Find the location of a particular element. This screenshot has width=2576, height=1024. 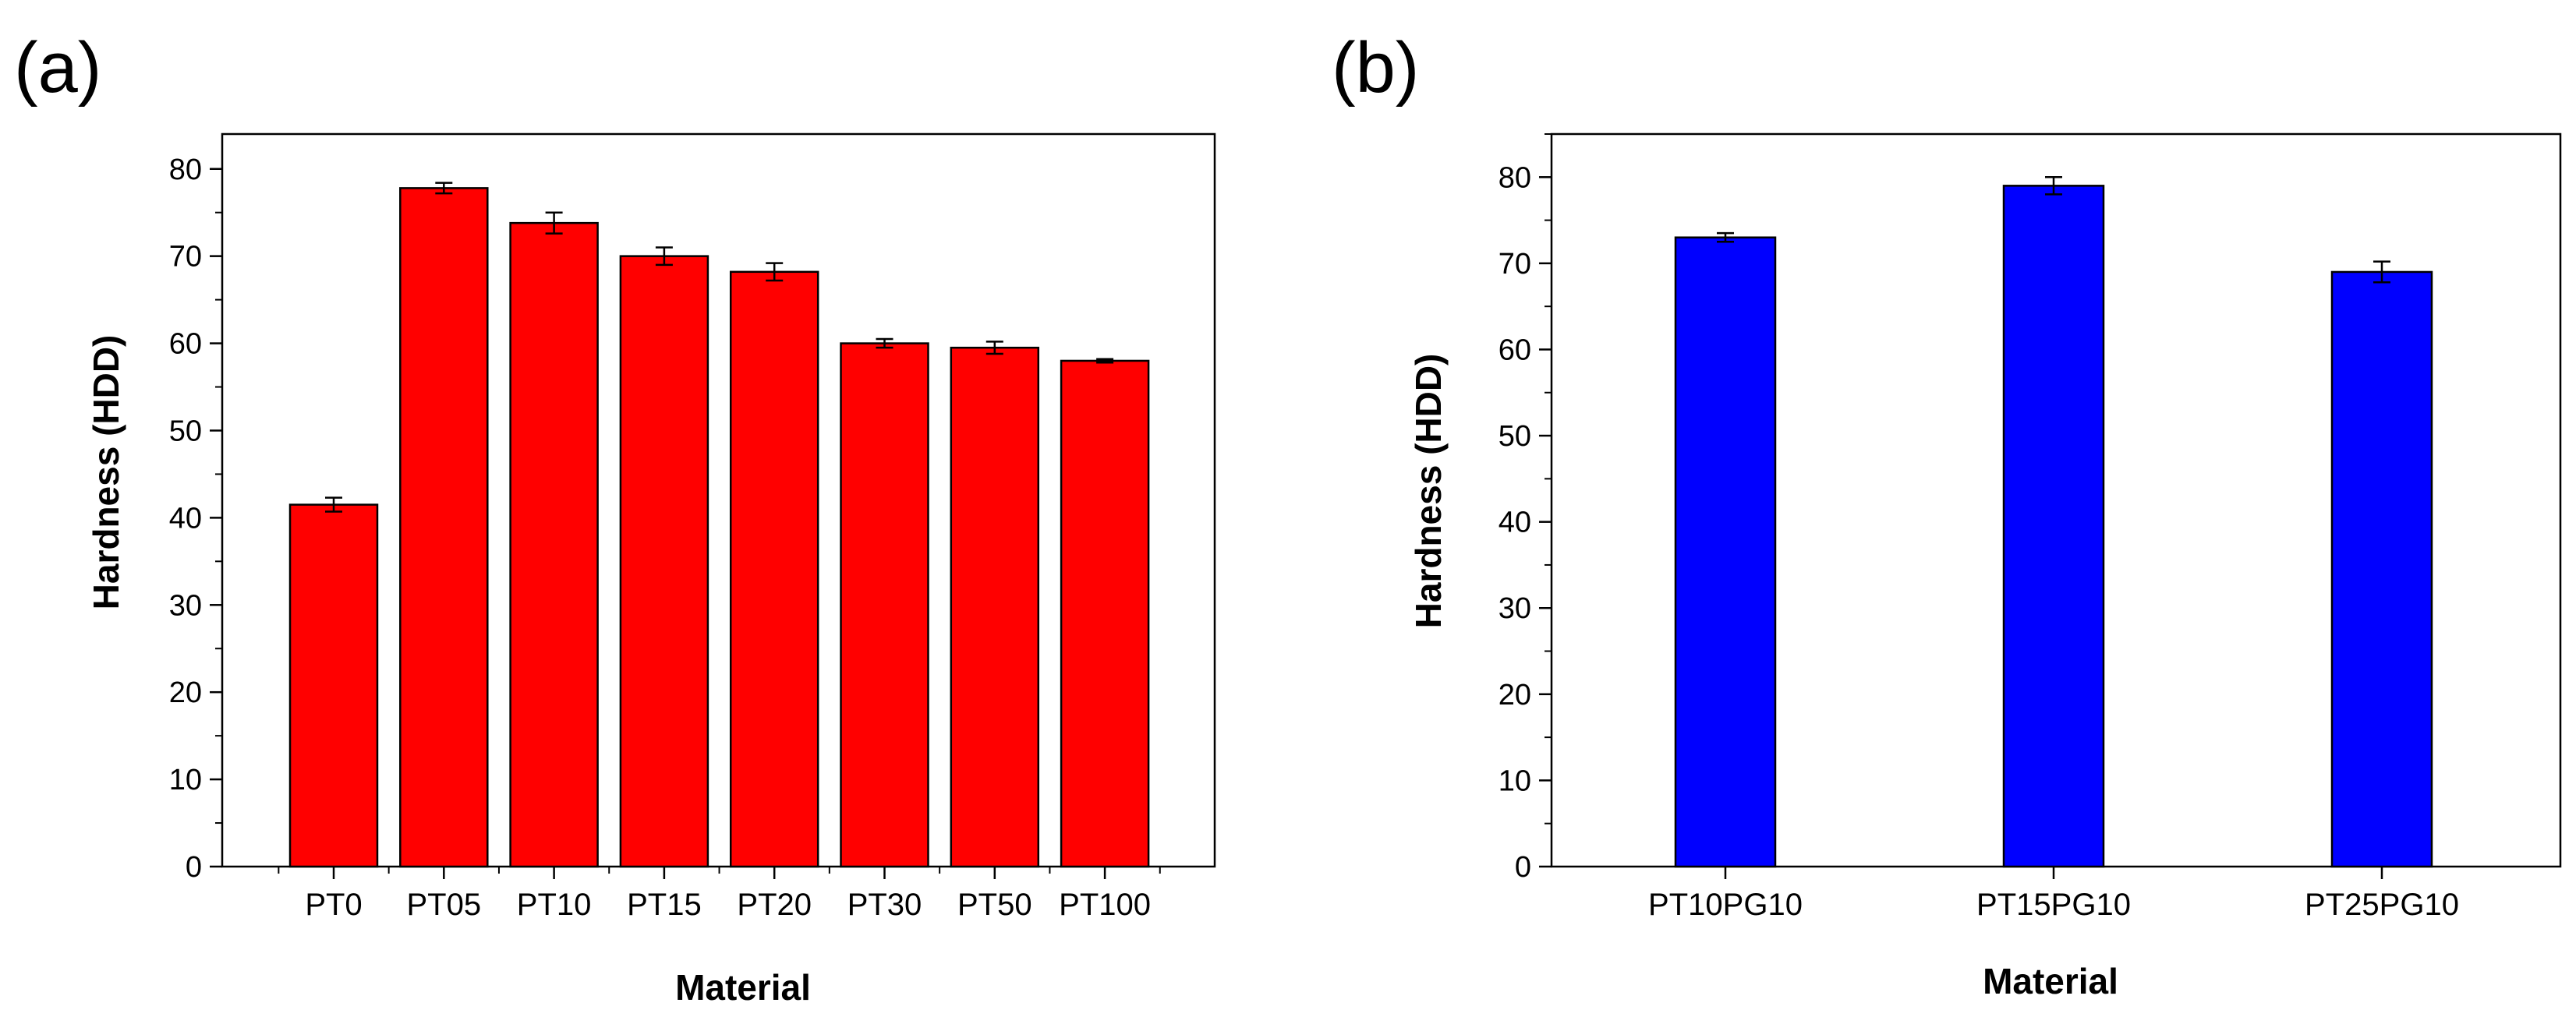

error-bar-PT05 is located at coordinates (444, 188).